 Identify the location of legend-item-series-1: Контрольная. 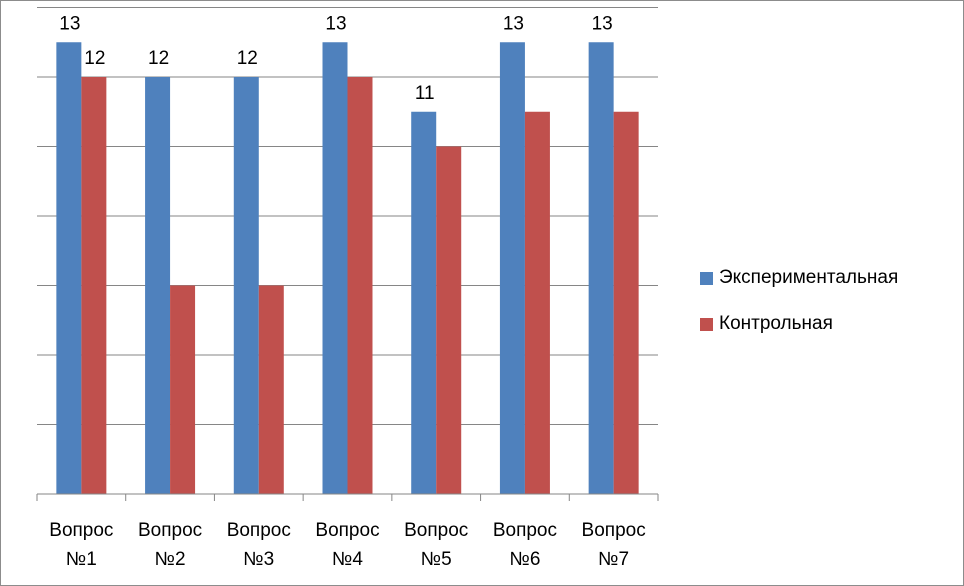
(799, 324).